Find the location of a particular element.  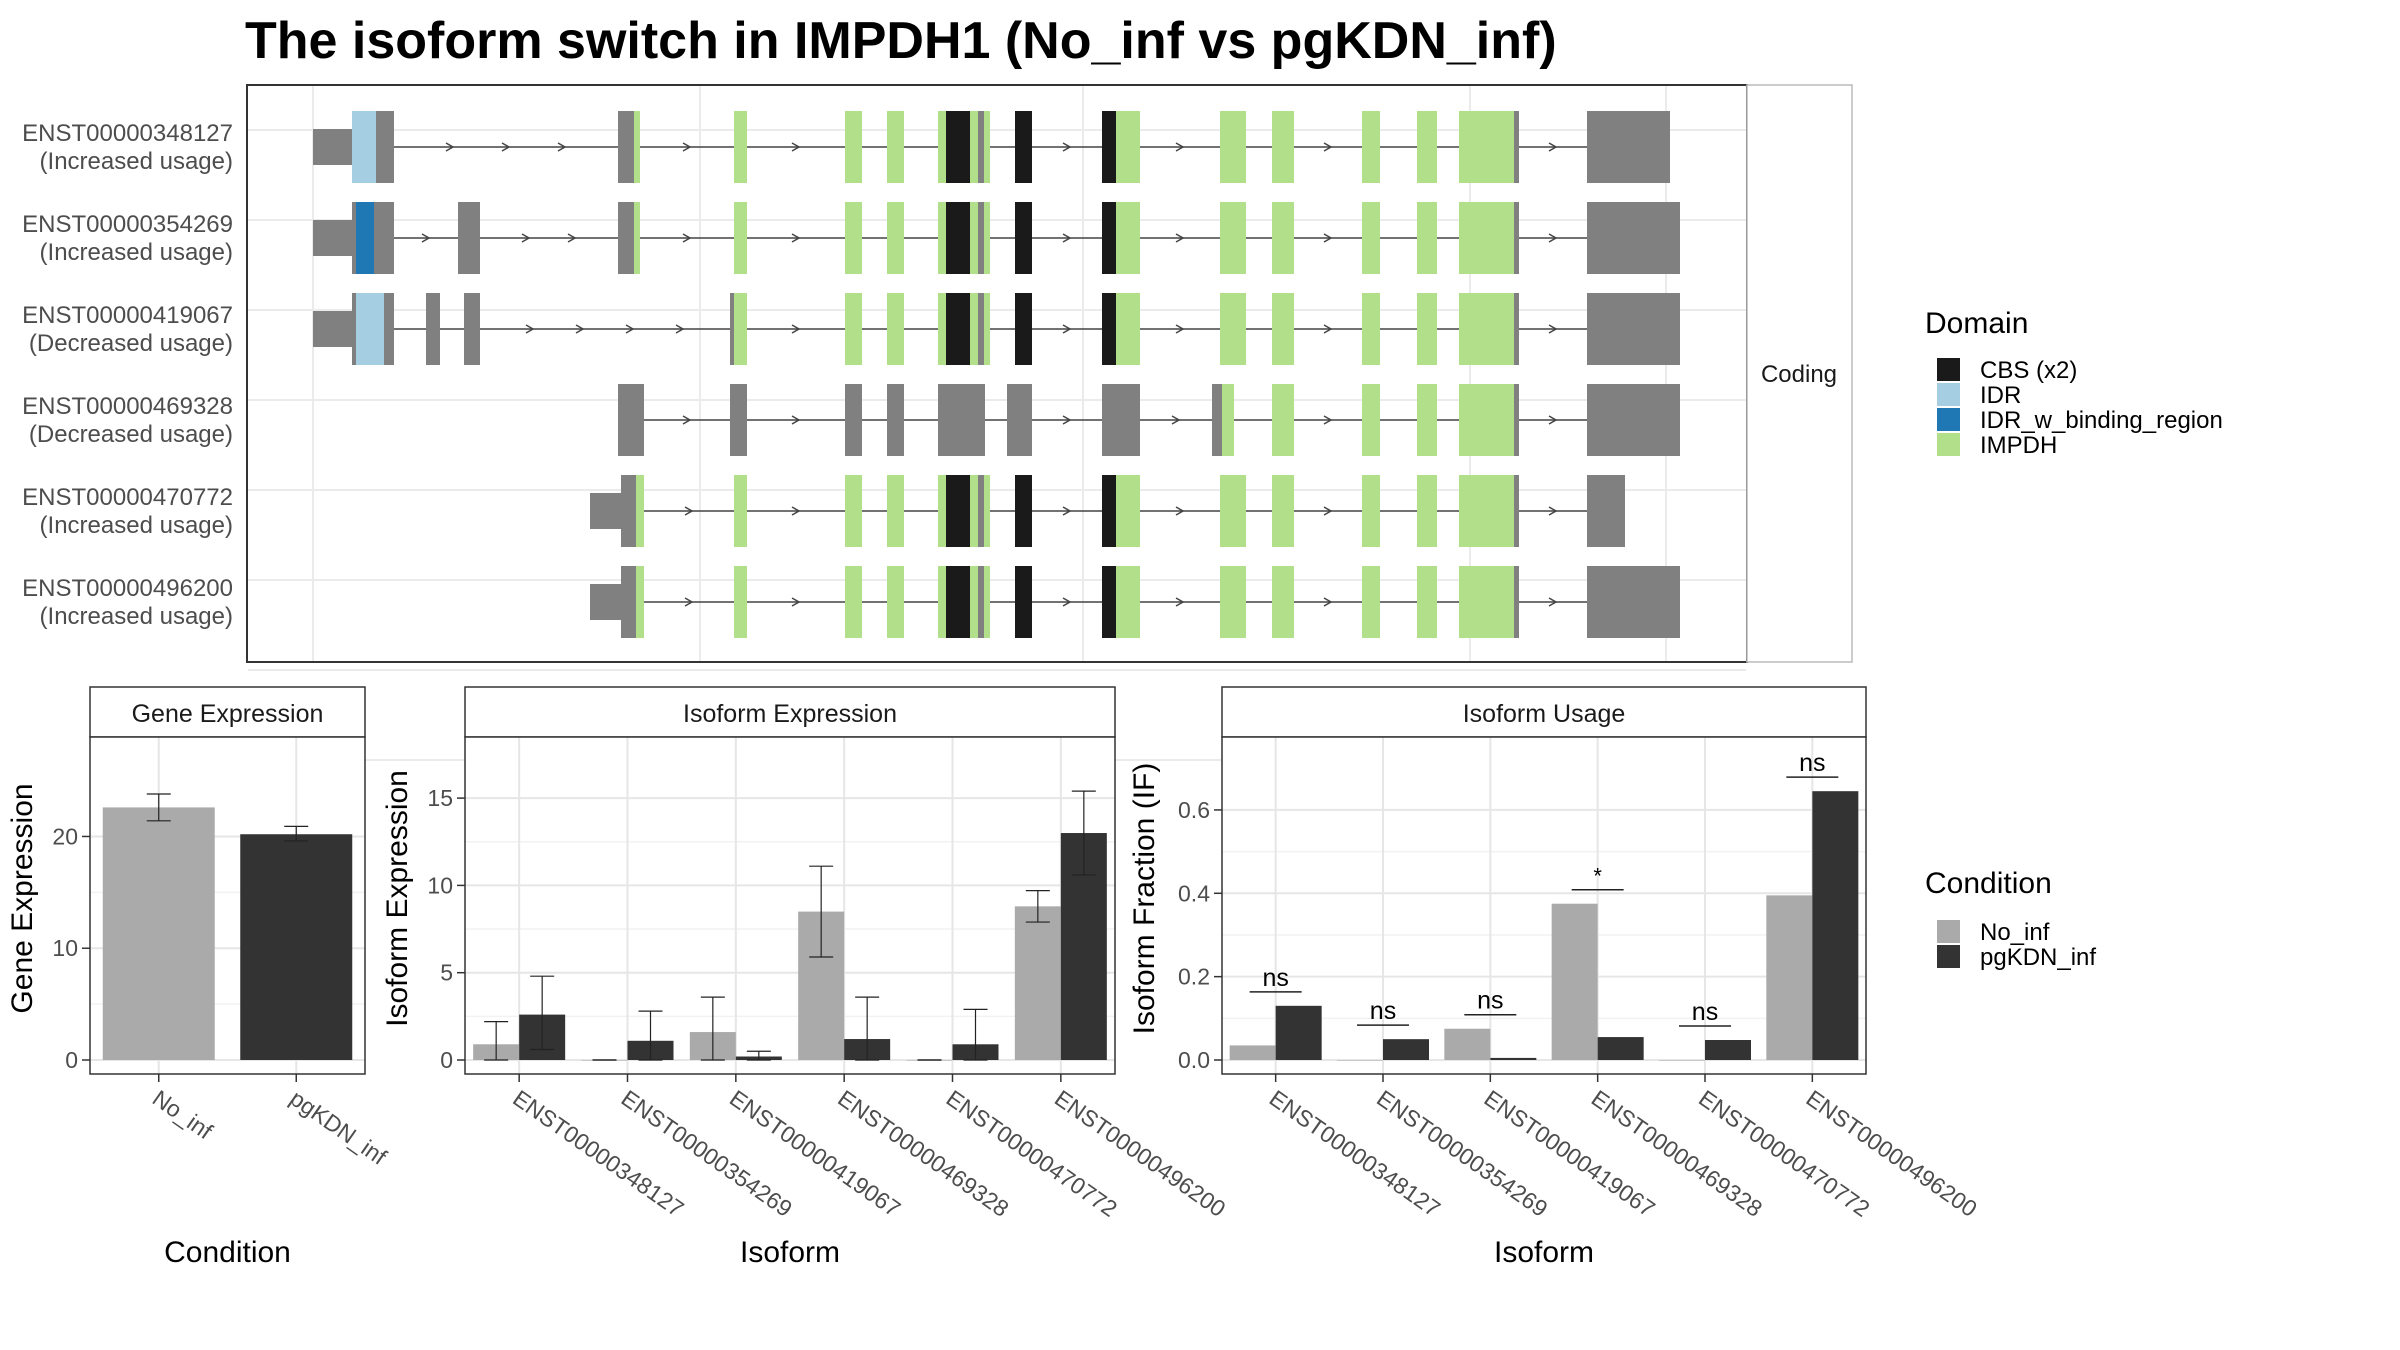

panel-background is located at coordinates (790, 905).